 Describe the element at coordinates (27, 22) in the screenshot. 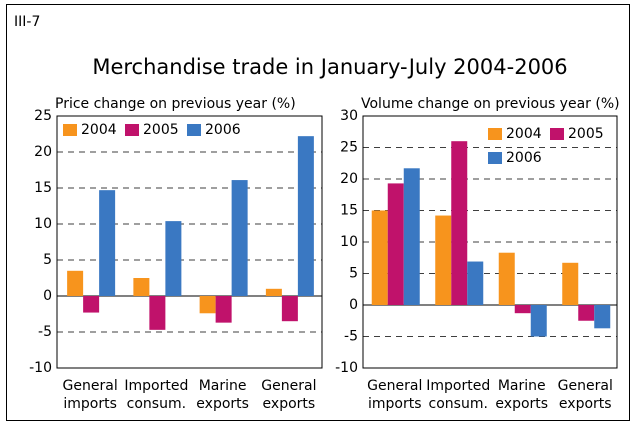

I see `figure-label: III-7` at that location.